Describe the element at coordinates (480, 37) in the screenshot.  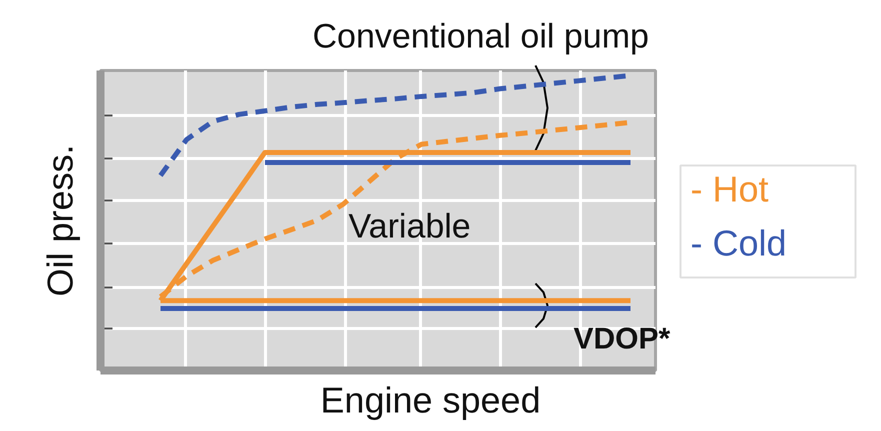
I see `text: Conventional oil pump` at that location.